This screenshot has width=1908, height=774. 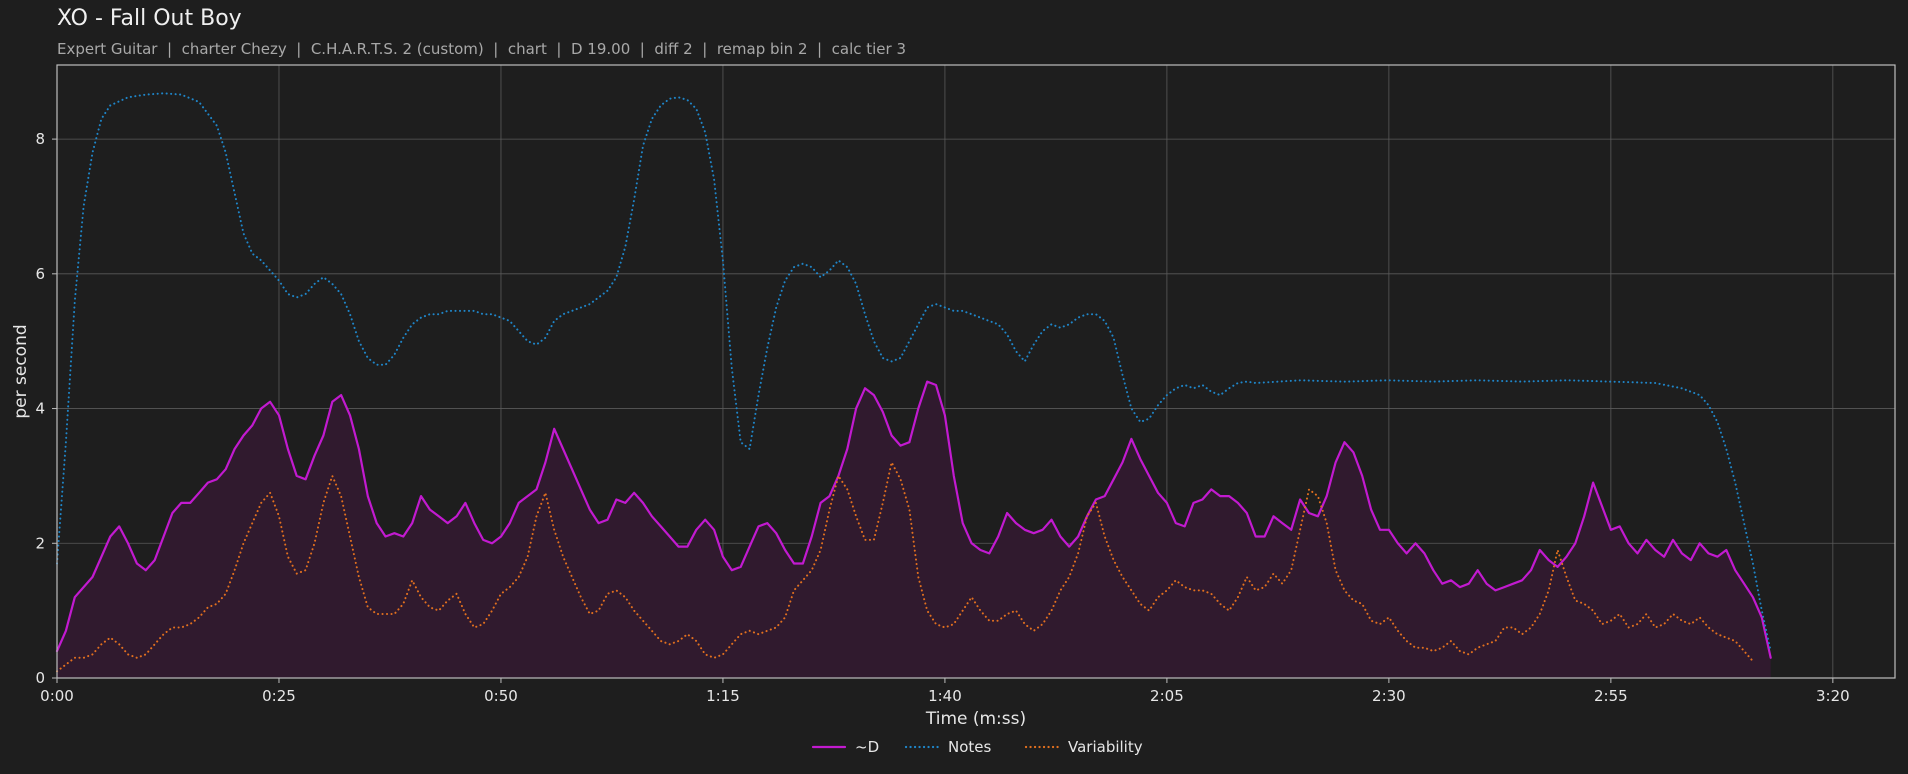 I want to click on x-tick-label: 1:15, so click(x=723, y=696).